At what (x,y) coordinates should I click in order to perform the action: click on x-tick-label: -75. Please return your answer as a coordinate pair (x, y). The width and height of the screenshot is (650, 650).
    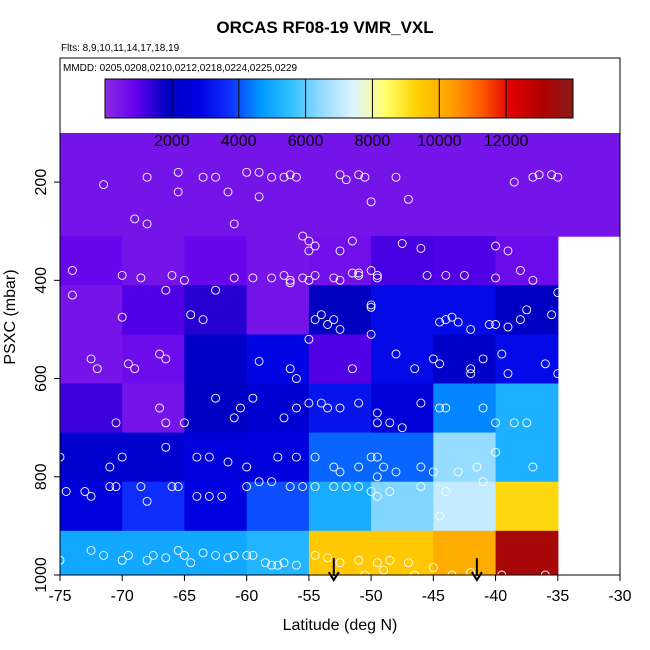
    Looking at the image, I should click on (59, 596).